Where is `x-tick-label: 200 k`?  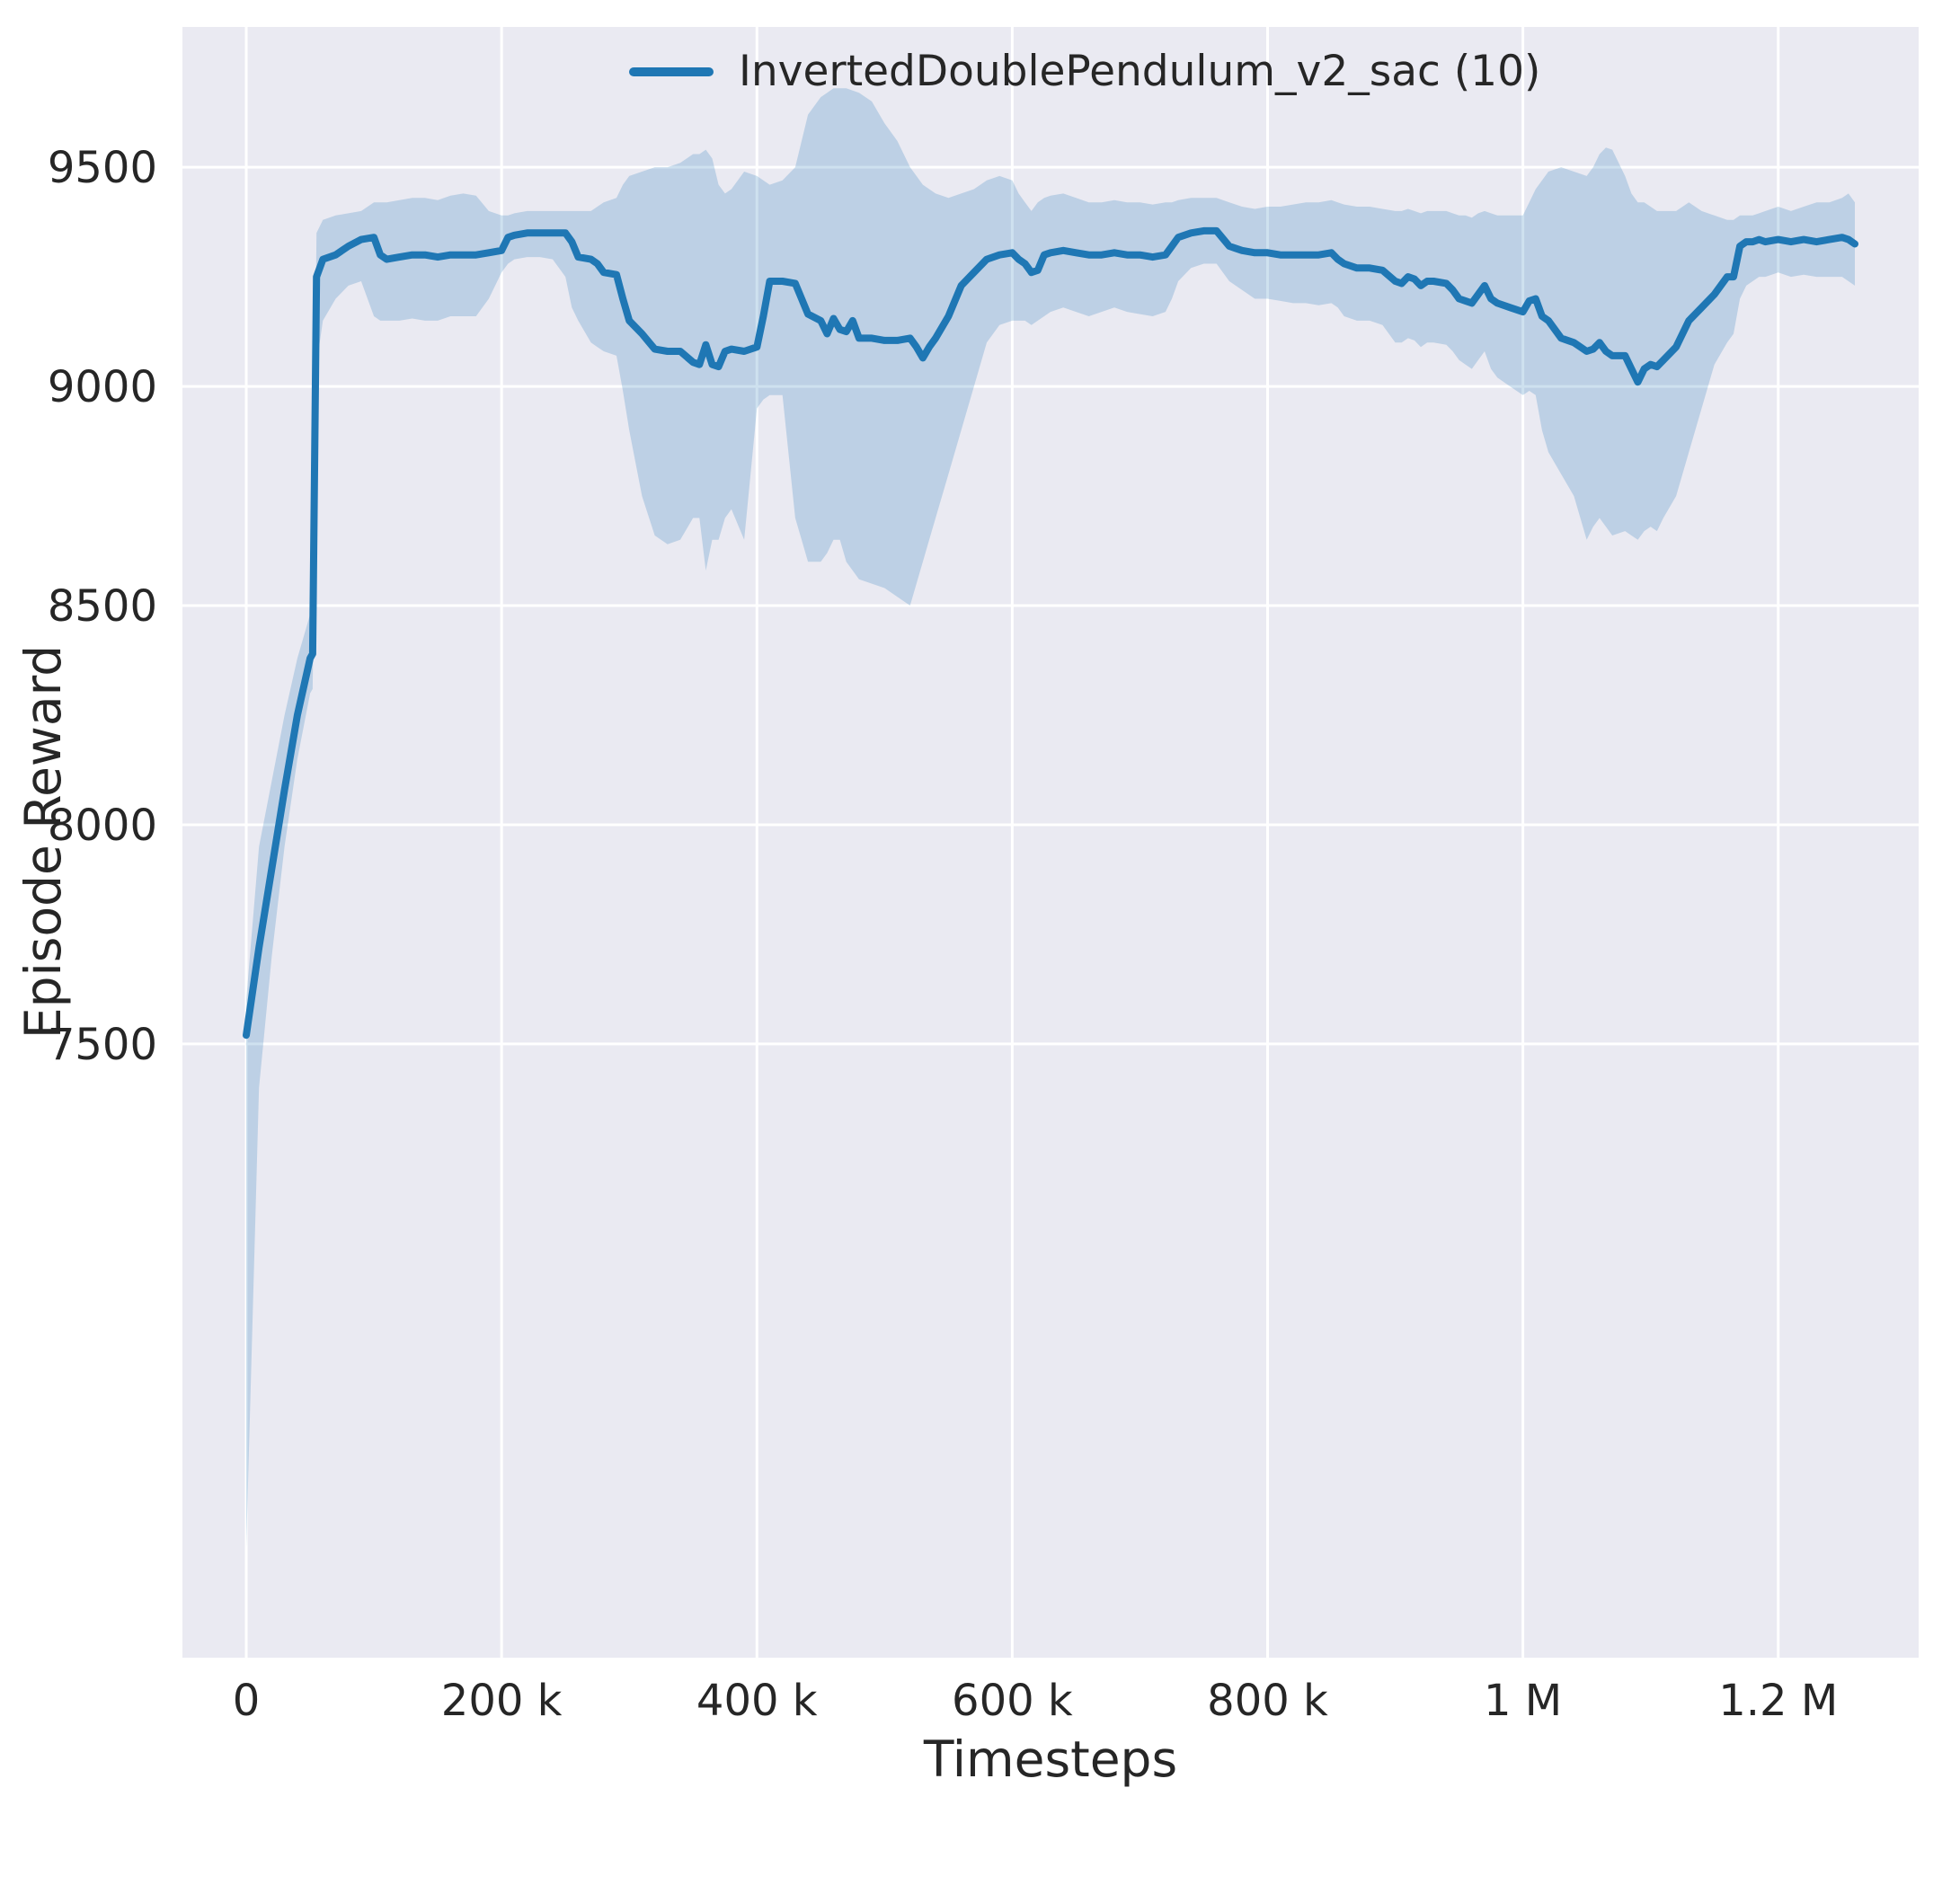 x-tick-label: 200 k is located at coordinates (502, 1701).